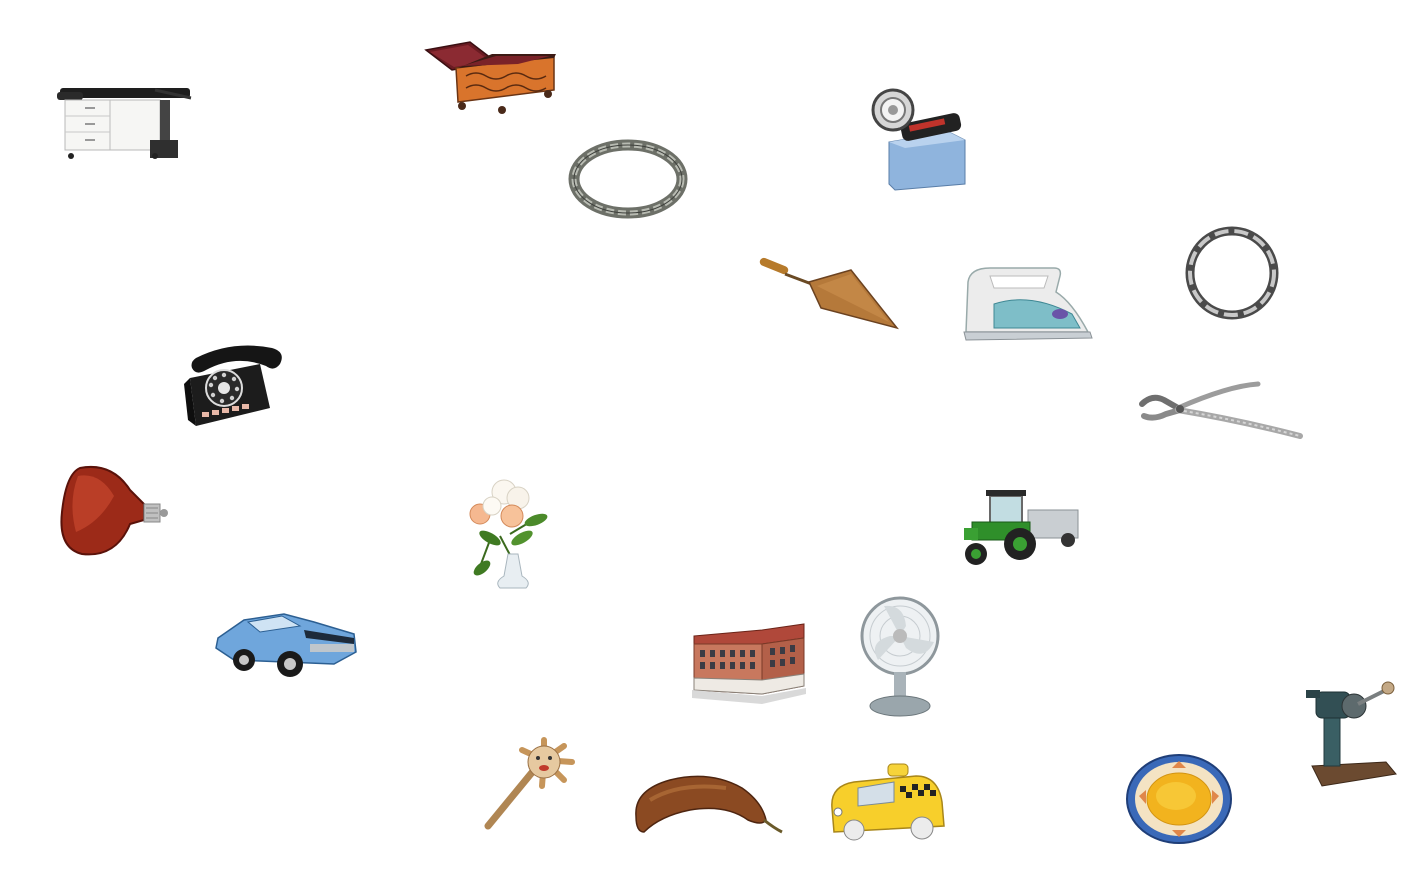  Describe the element at coordinates (1020, 531) in the screenshot. I see `green-tractor-icon` at that location.